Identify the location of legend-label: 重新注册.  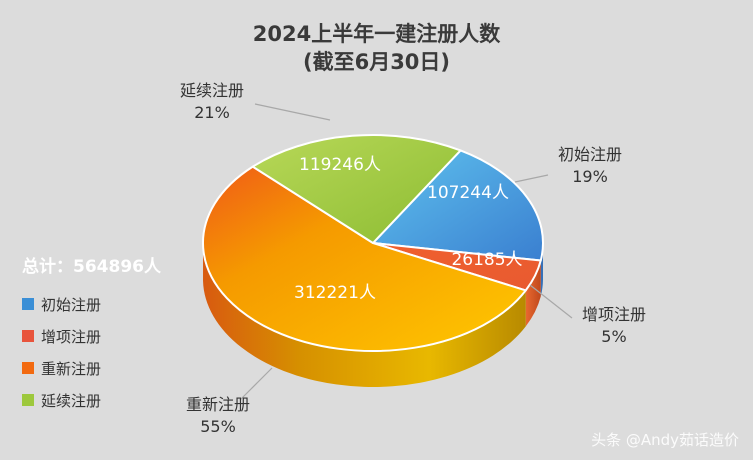
(71, 368).